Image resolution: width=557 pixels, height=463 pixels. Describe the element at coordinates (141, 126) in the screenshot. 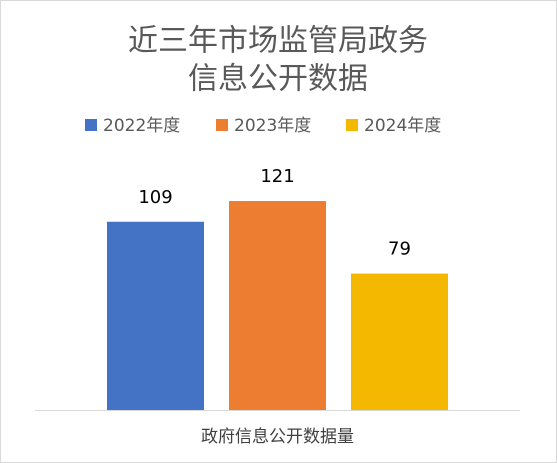

I see `legend-label: 2022年度` at that location.